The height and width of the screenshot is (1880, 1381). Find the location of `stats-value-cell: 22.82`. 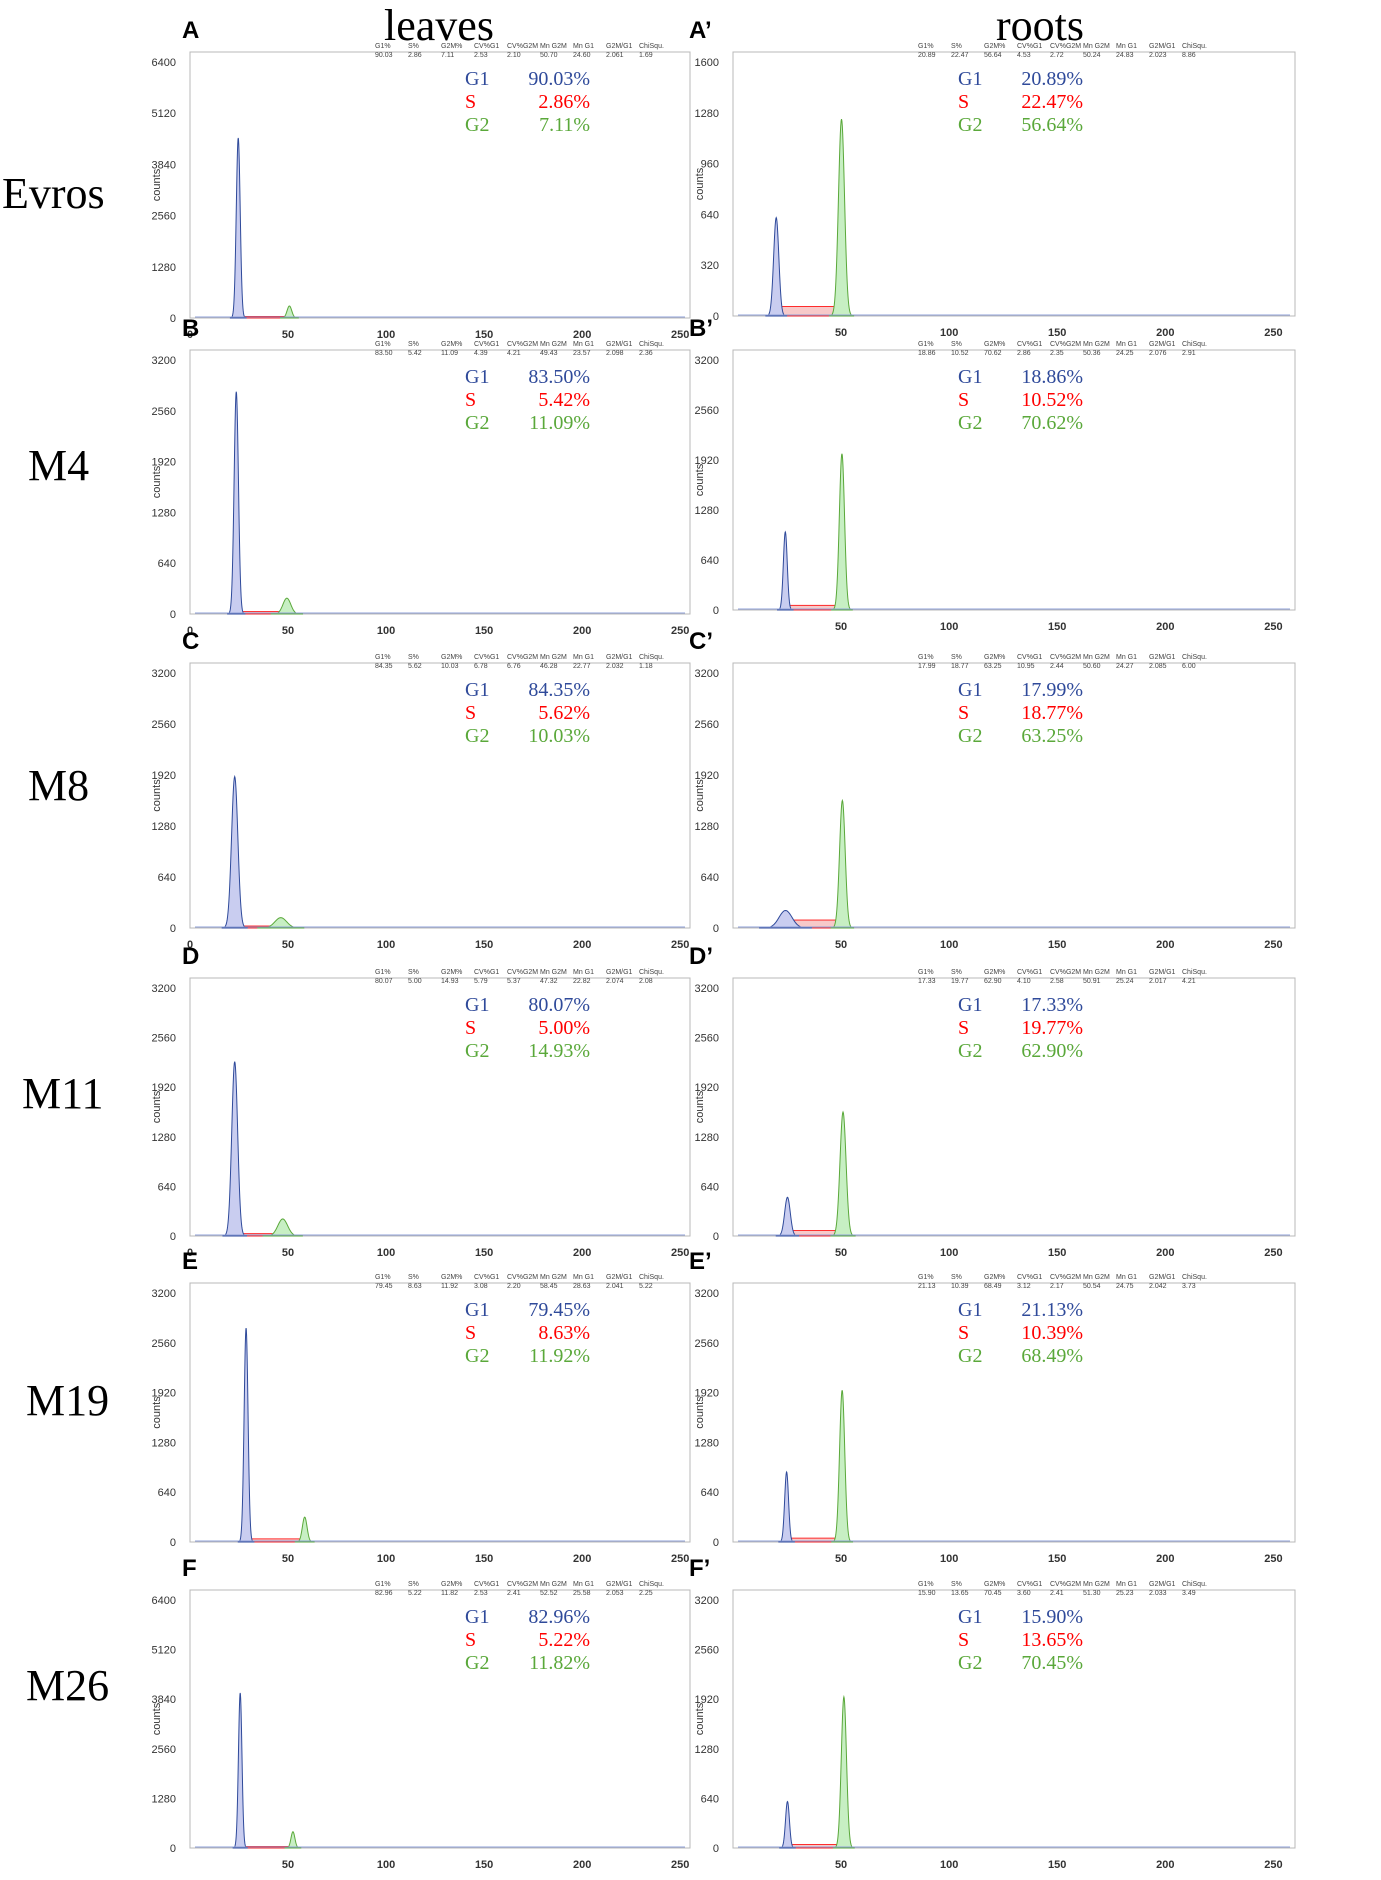

stats-value-cell: 22.82 is located at coordinates (582, 981).